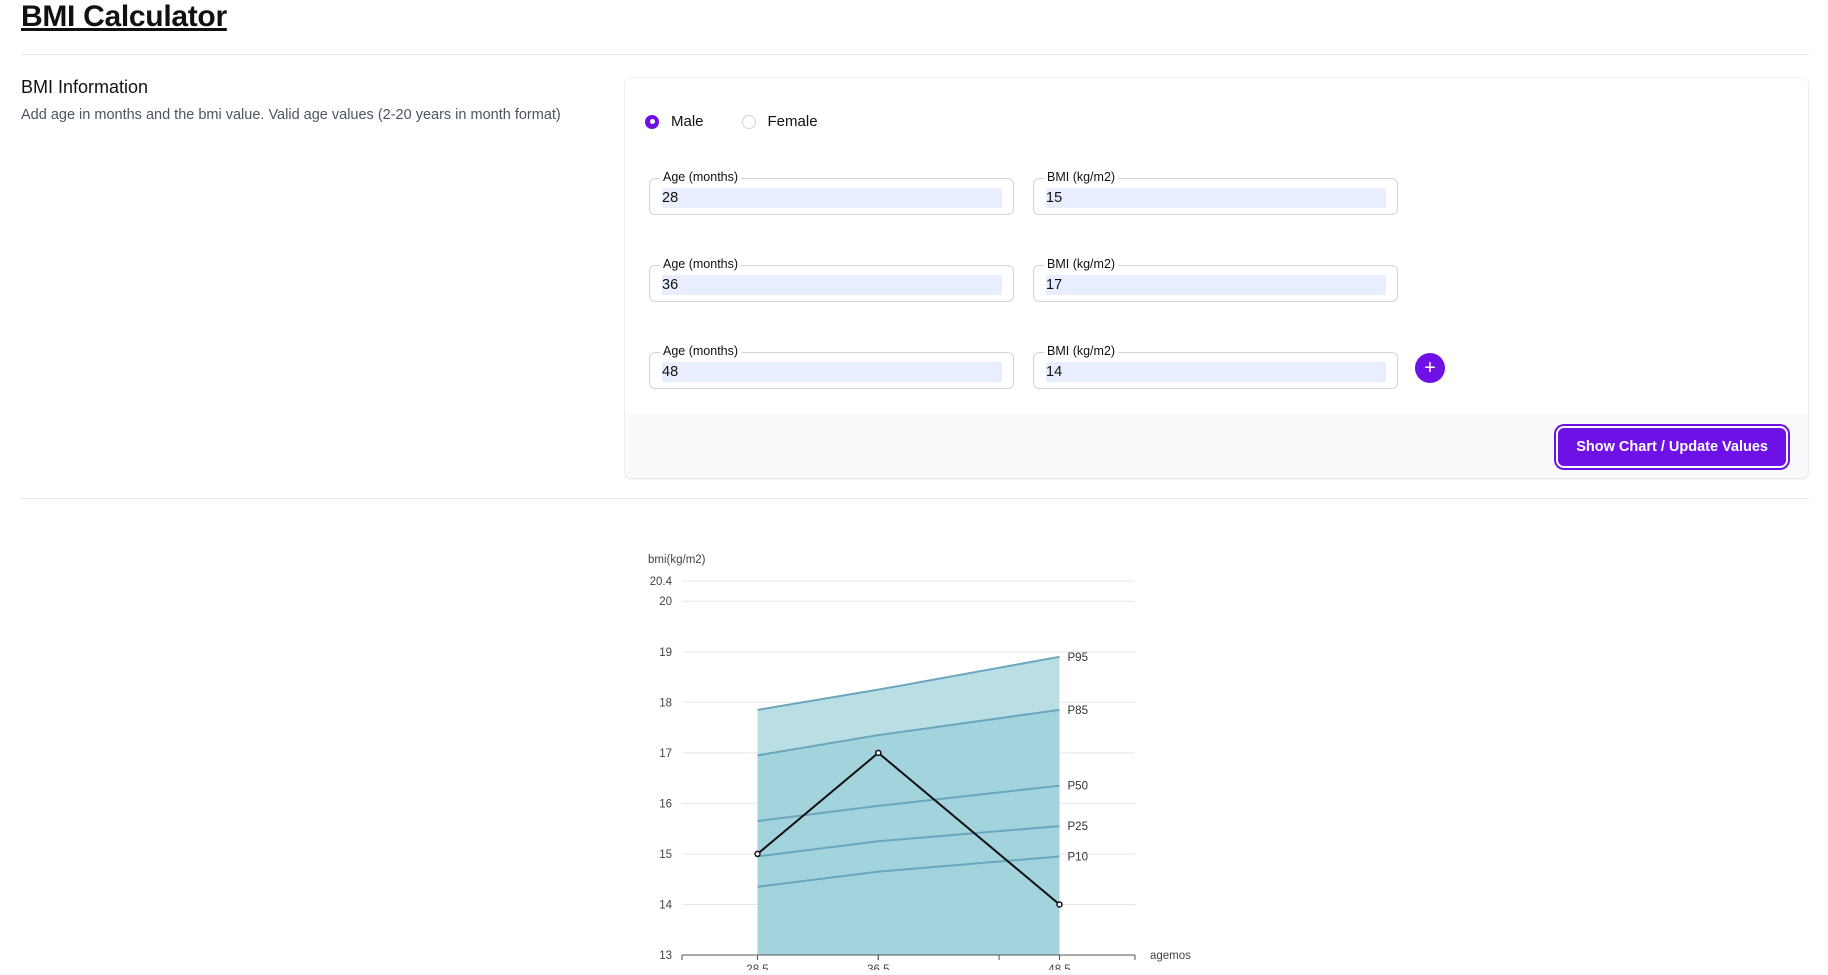 The height and width of the screenshot is (975, 1828). Describe the element at coordinates (665, 905) in the screenshot. I see `y-tick-label: 14` at that location.